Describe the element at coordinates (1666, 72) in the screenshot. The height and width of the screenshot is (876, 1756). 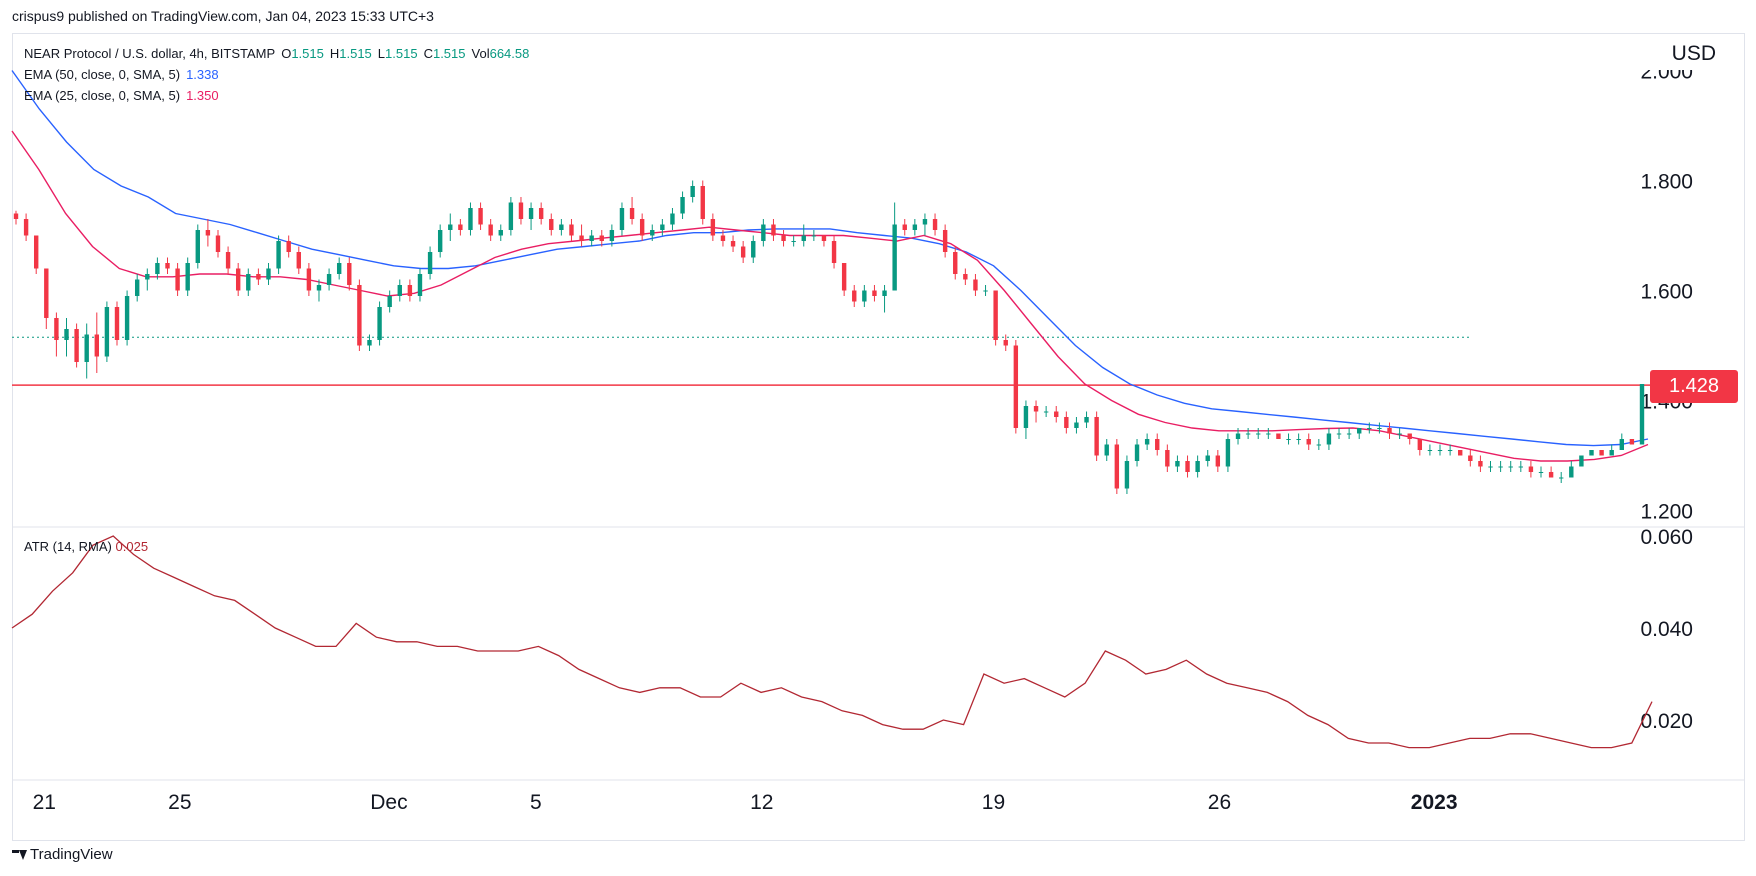
I see `price-axis-tick: 2.000` at that location.